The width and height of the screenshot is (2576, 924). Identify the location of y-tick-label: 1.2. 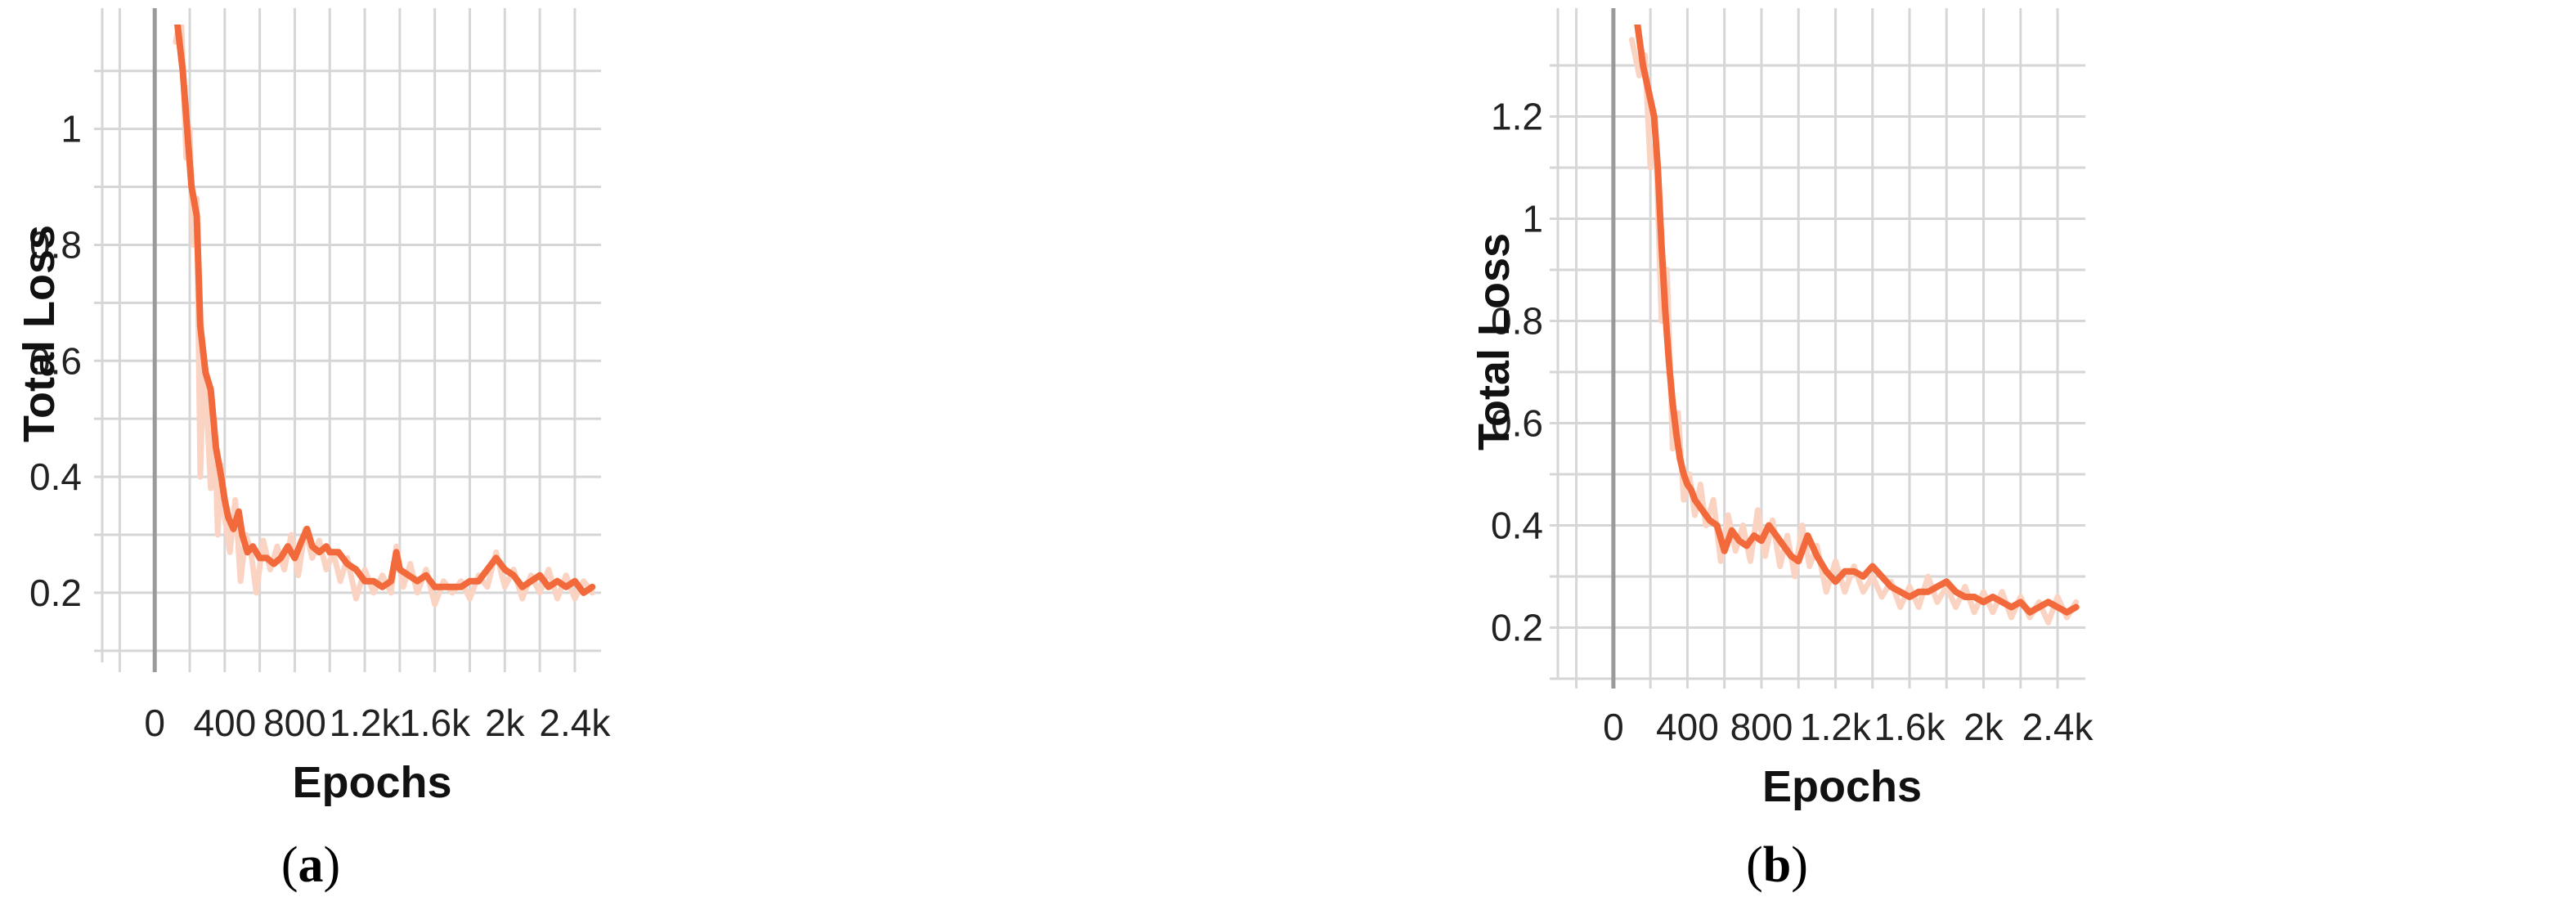
(1517, 117).